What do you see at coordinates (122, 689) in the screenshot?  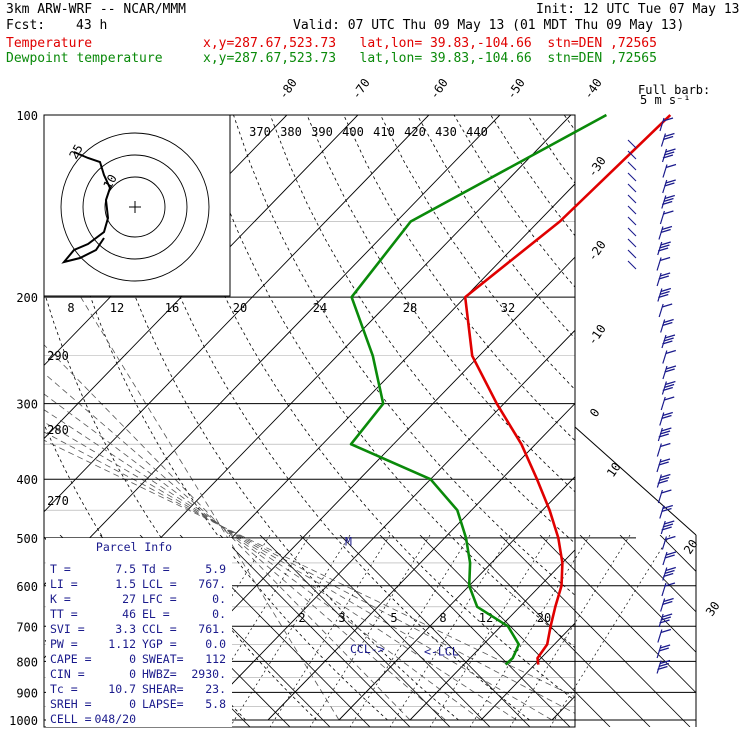 I see `parcel-field-value: 10.7` at bounding box center [122, 689].